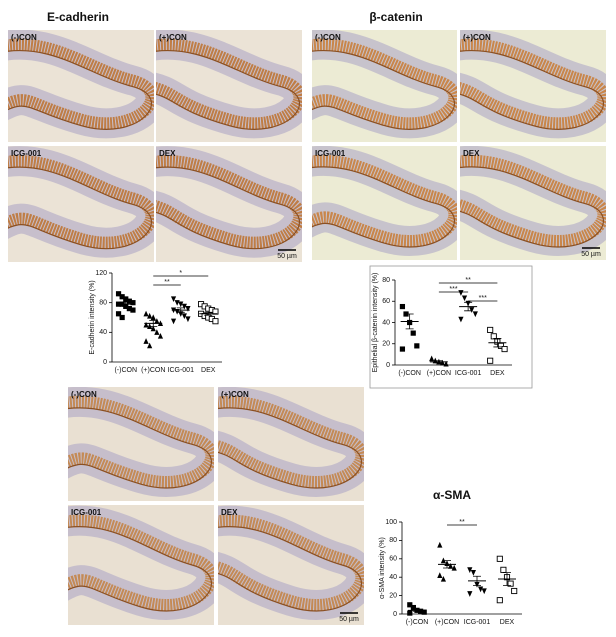 The image size is (616, 637). What do you see at coordinates (181, 370) in the screenshot?
I see `x-tick-label: ICG-001` at bounding box center [181, 370].